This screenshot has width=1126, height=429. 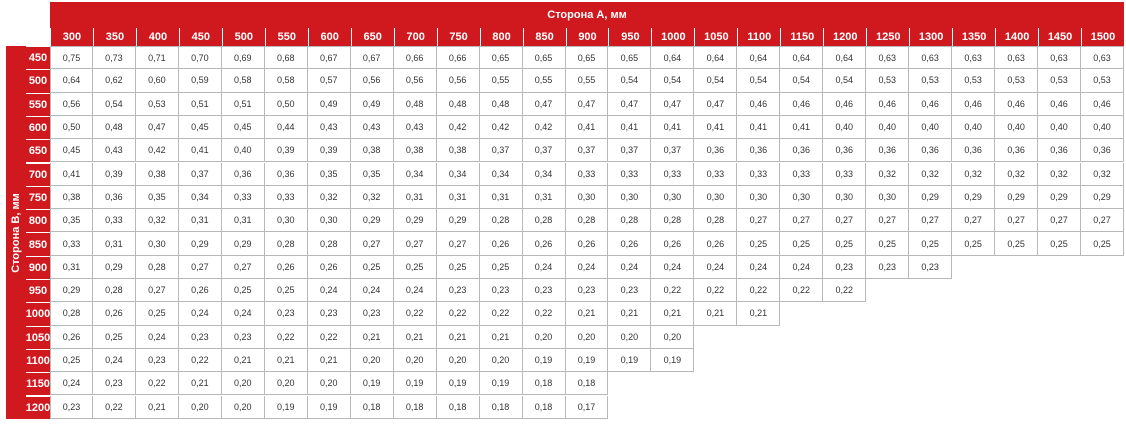 I want to click on table-cell: 0,48, so click(x=114, y=127).